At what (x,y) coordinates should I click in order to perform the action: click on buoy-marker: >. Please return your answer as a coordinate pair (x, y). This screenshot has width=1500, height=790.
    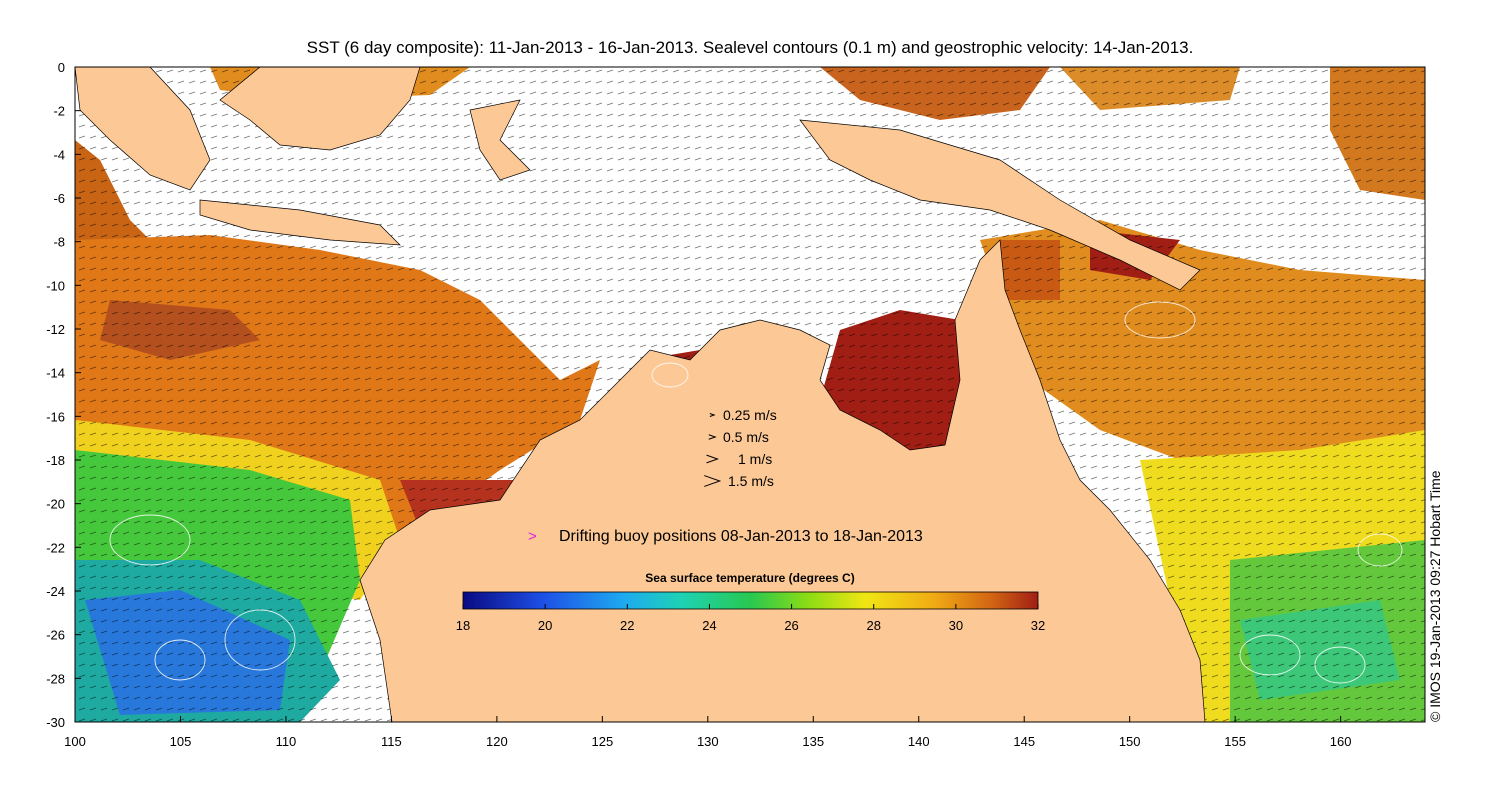
    Looking at the image, I should click on (532, 536).